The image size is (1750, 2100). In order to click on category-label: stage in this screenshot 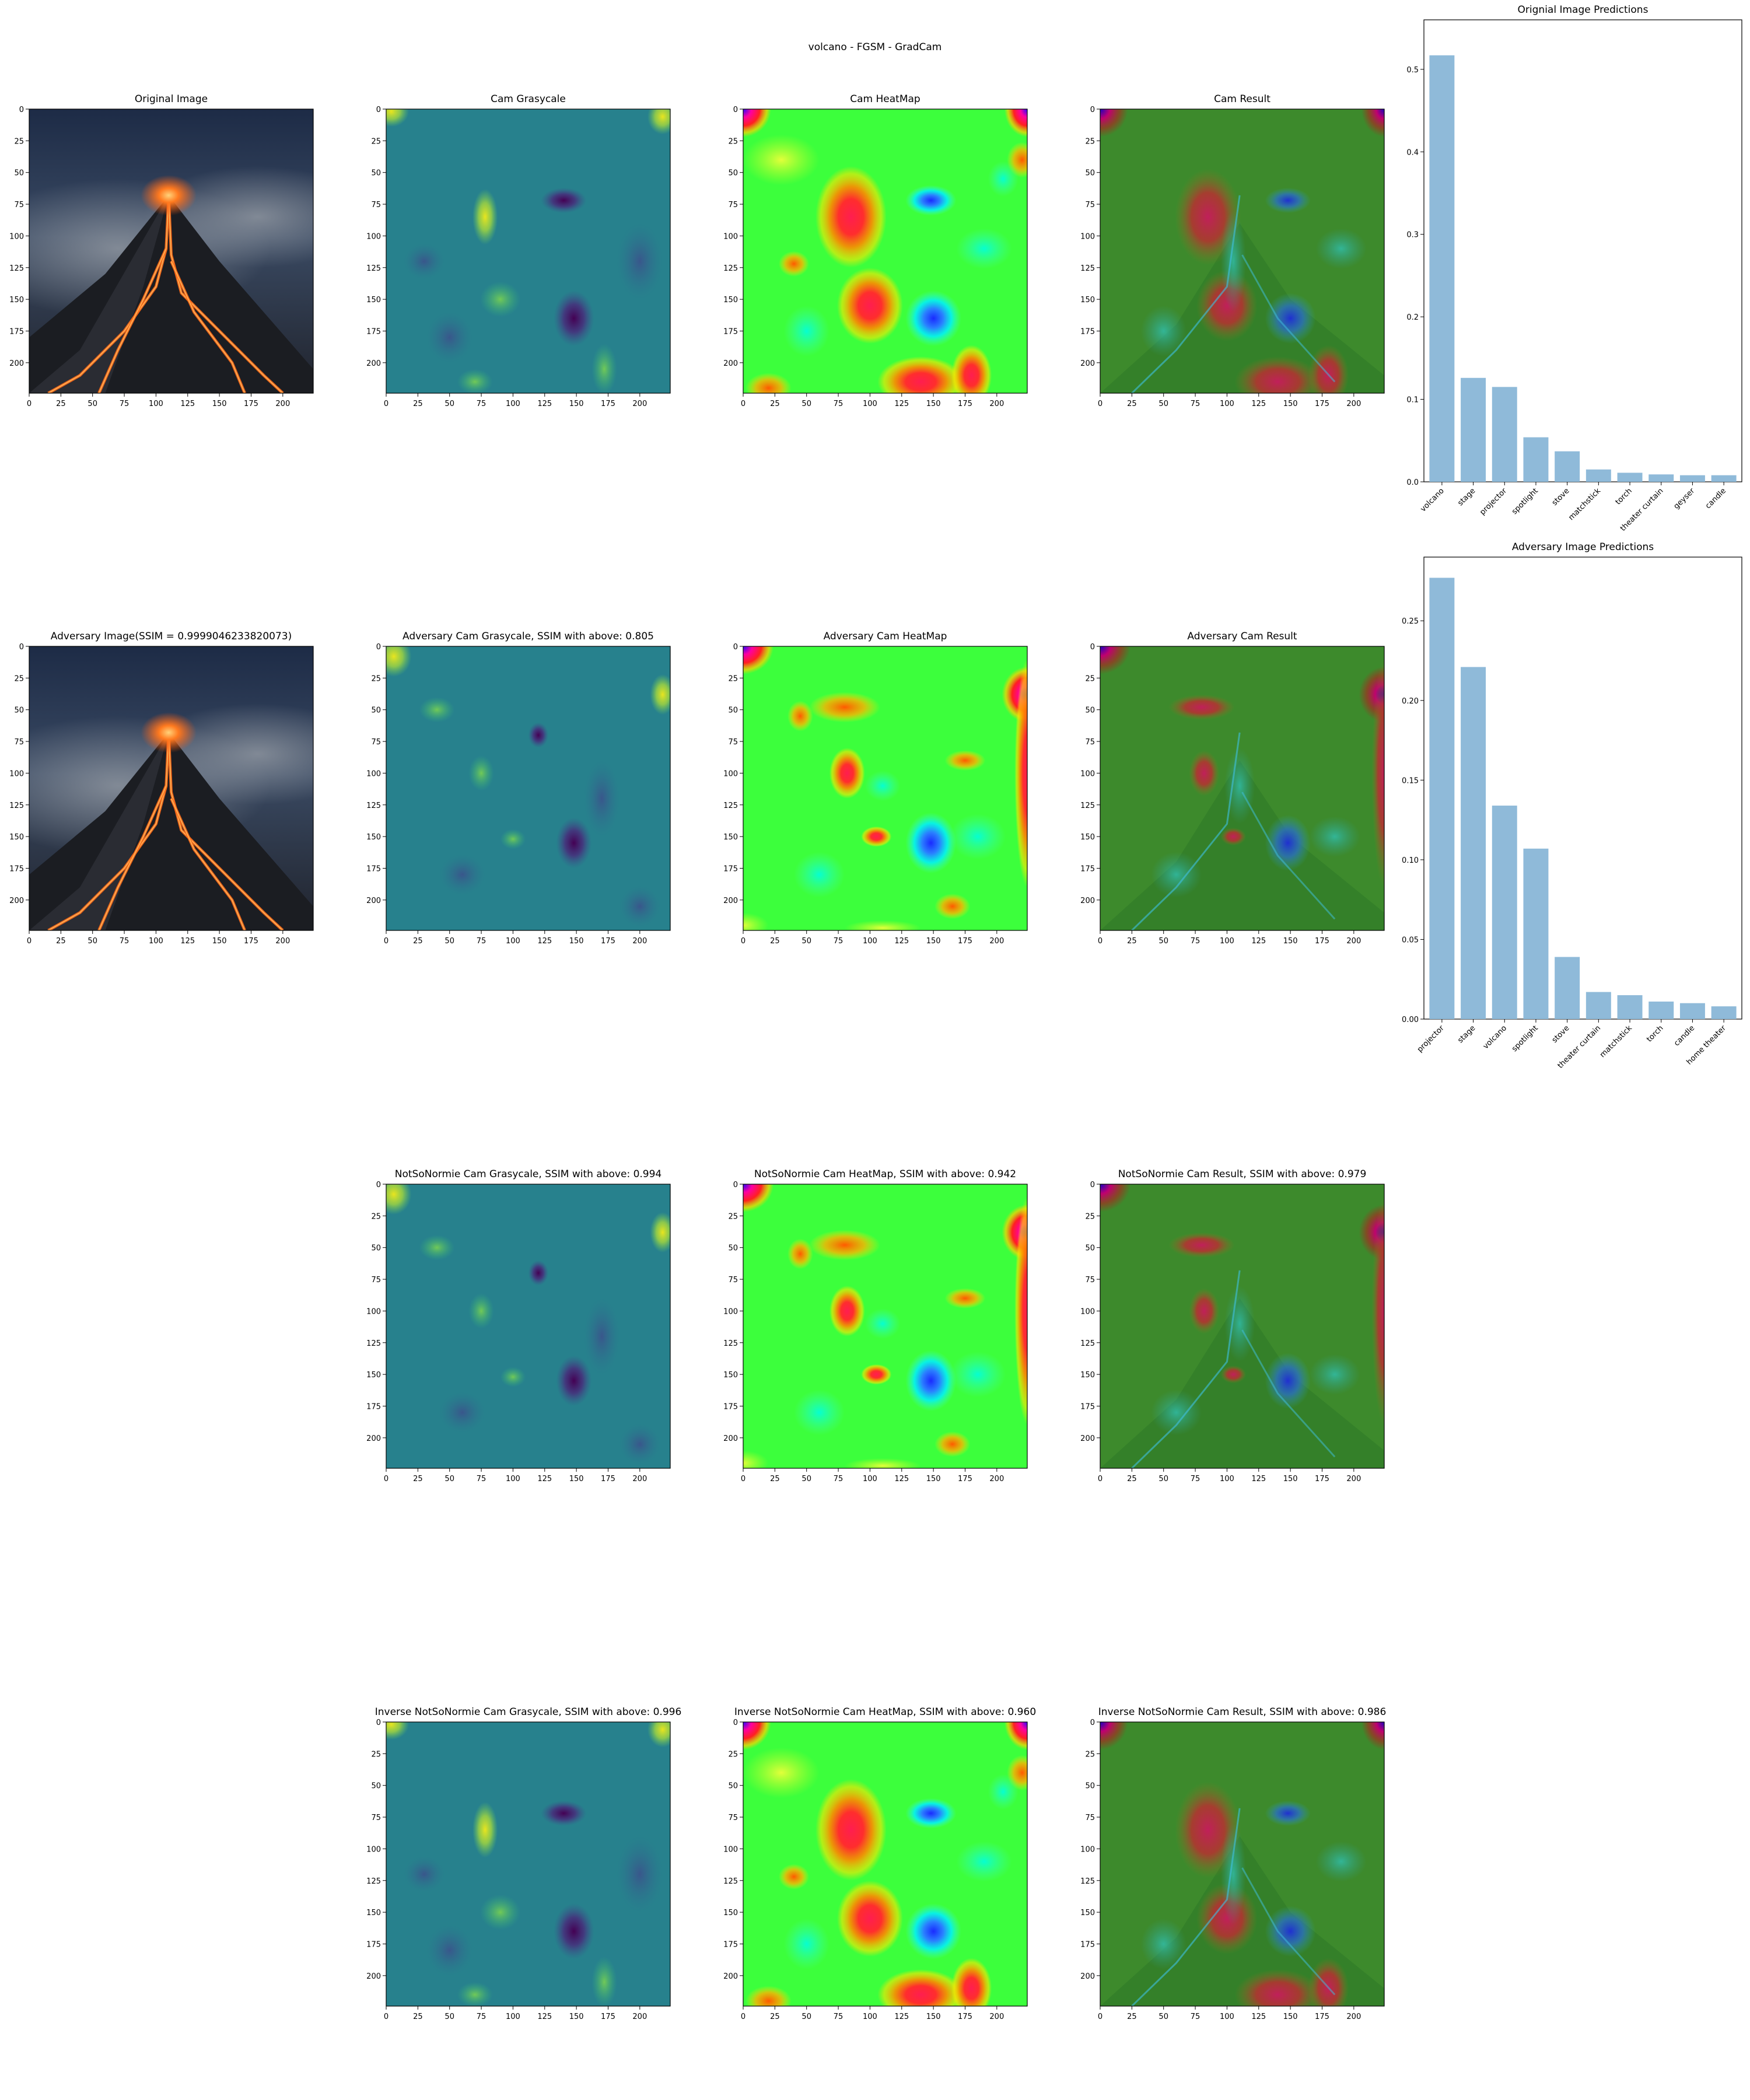, I will do `click(1466, 497)`.